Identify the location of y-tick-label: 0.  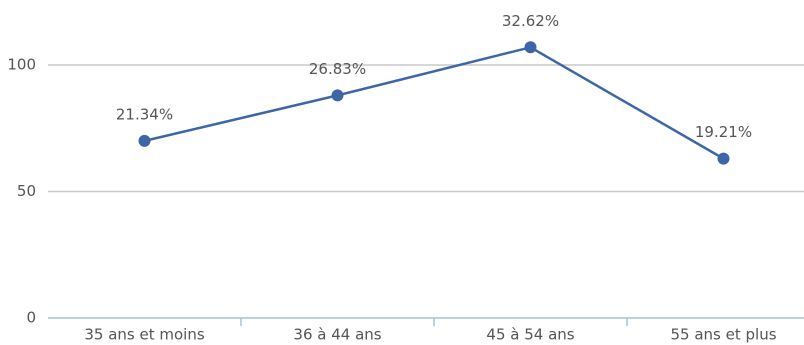
(31, 318).